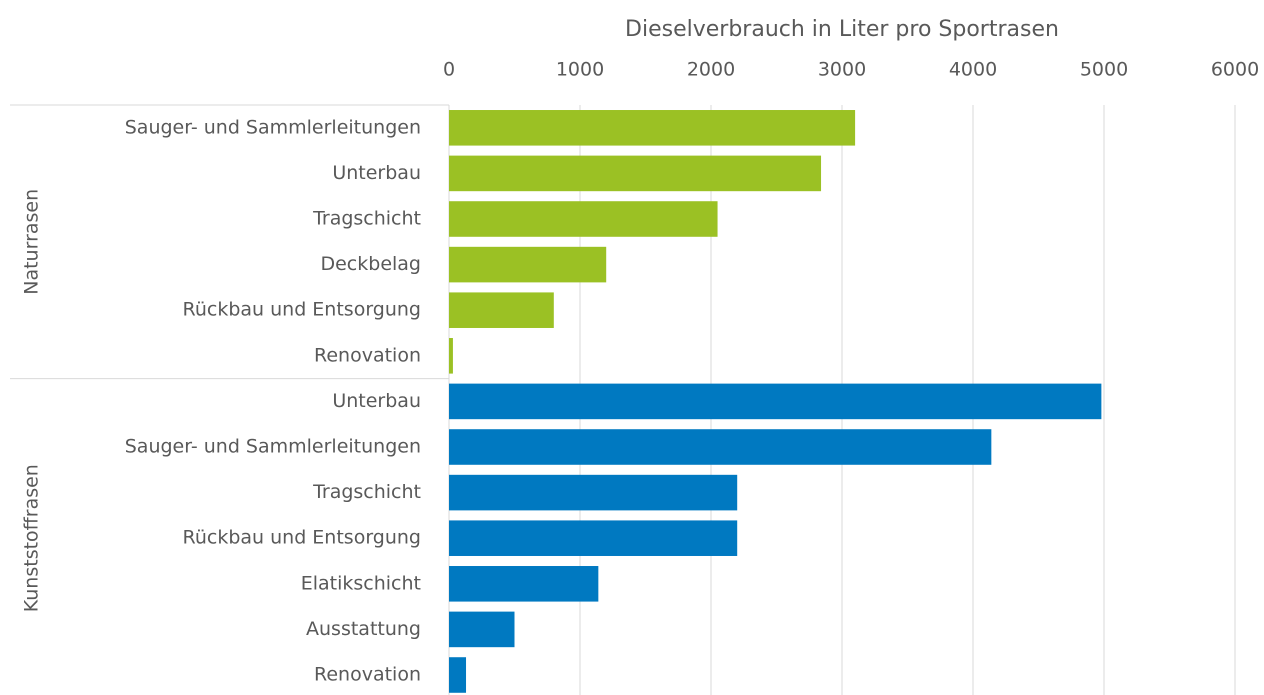  What do you see at coordinates (842, 29) in the screenshot?
I see `chart-title: Dieselverbrauch in Liter pro Sportrasen` at bounding box center [842, 29].